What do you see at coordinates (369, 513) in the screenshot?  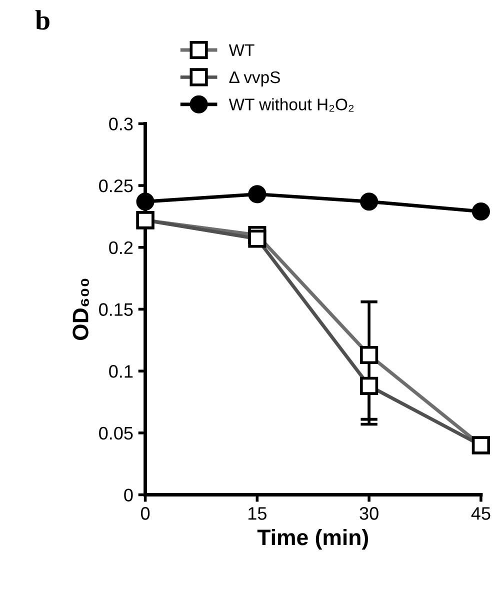 I see `x-tick-label: 30` at bounding box center [369, 513].